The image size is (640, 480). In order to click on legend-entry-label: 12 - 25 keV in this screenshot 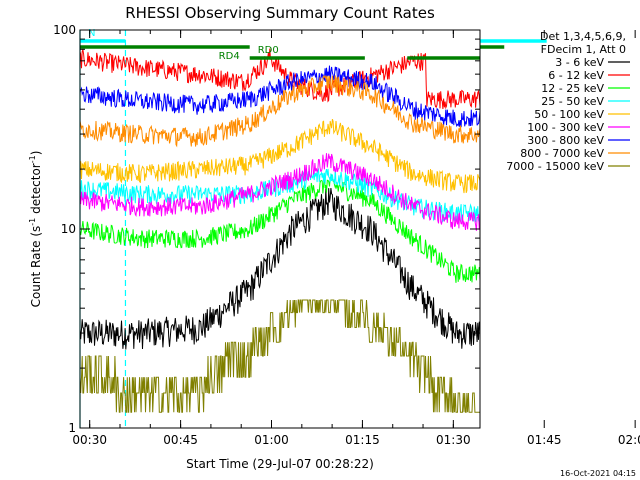, I will do `click(572, 88)`.